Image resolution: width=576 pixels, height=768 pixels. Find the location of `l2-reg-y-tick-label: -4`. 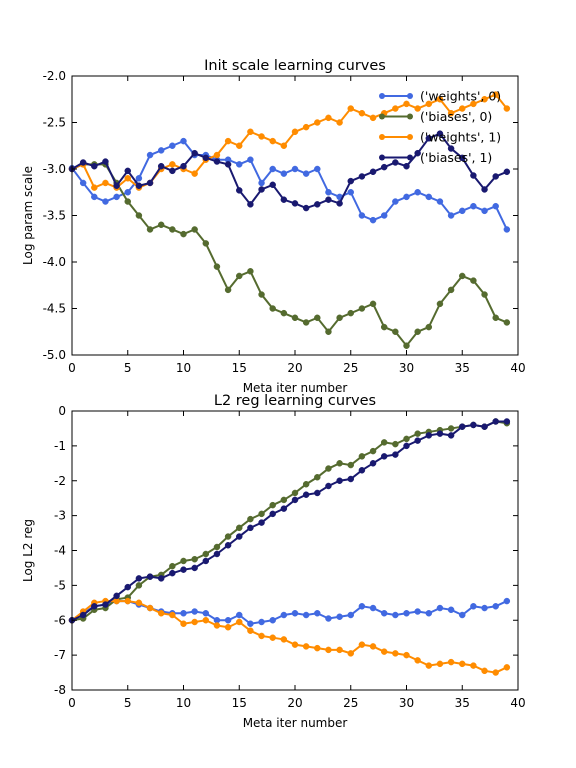

l2-reg-y-tick-label: -4 is located at coordinates (60, 551).